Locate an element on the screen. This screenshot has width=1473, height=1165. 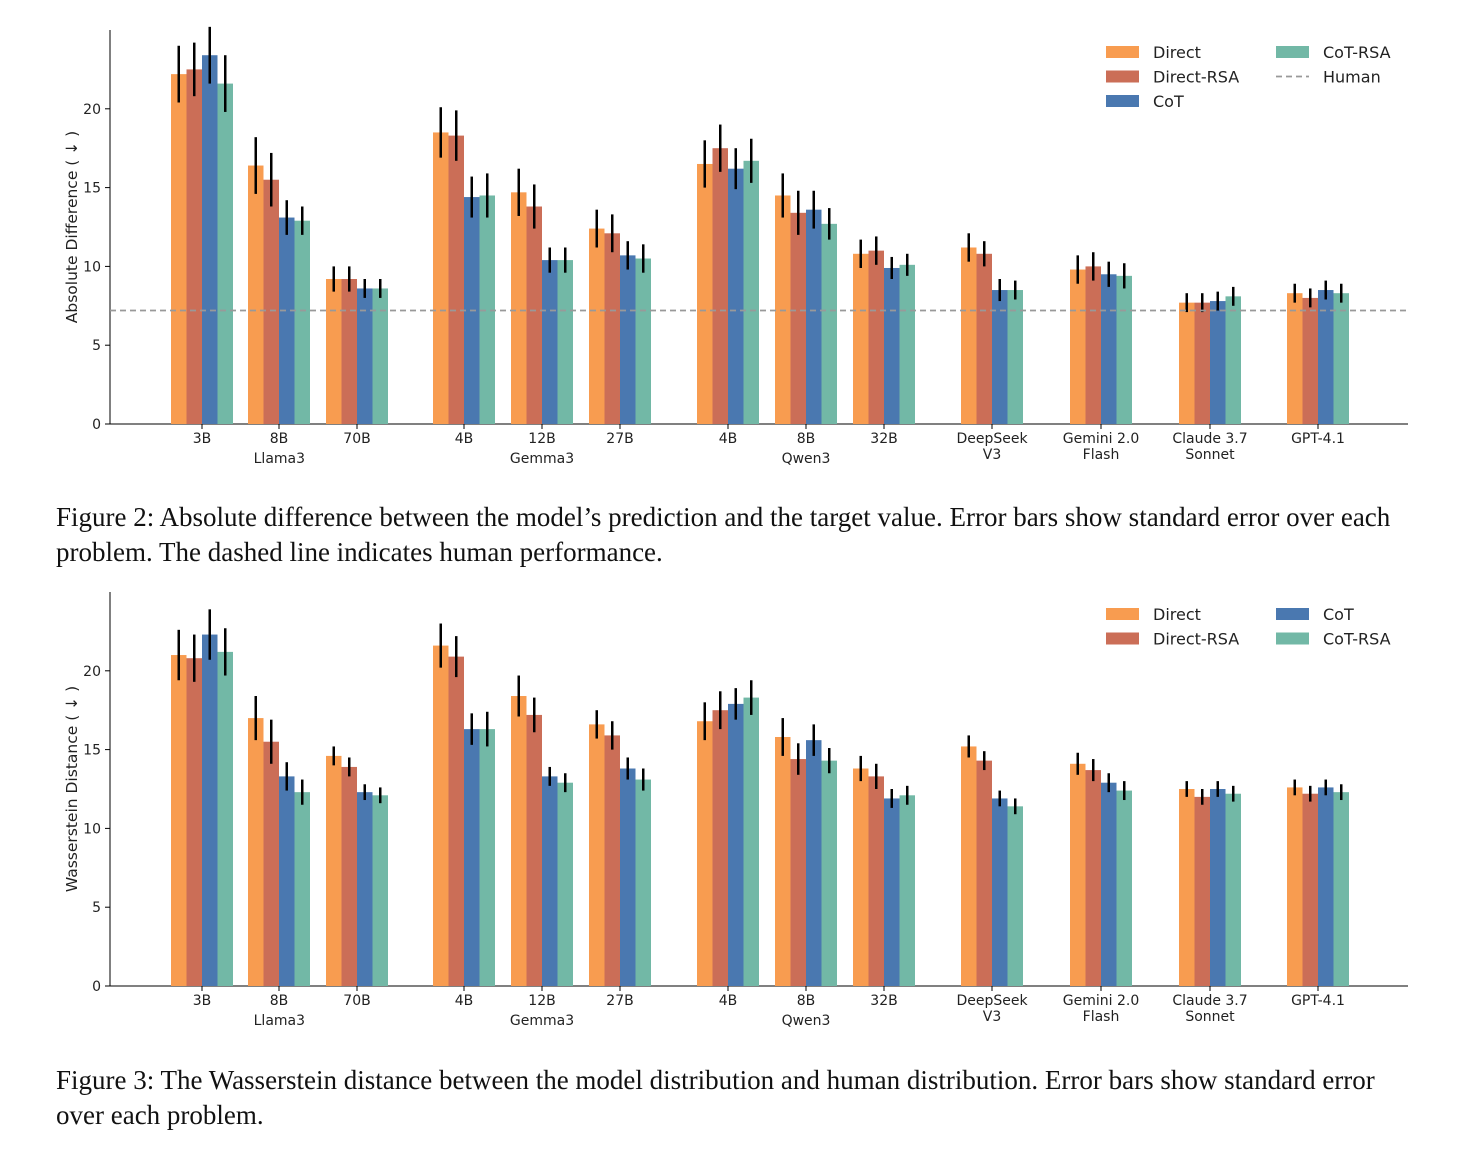
x-tick-label: 32B is located at coordinates (883, 1001).